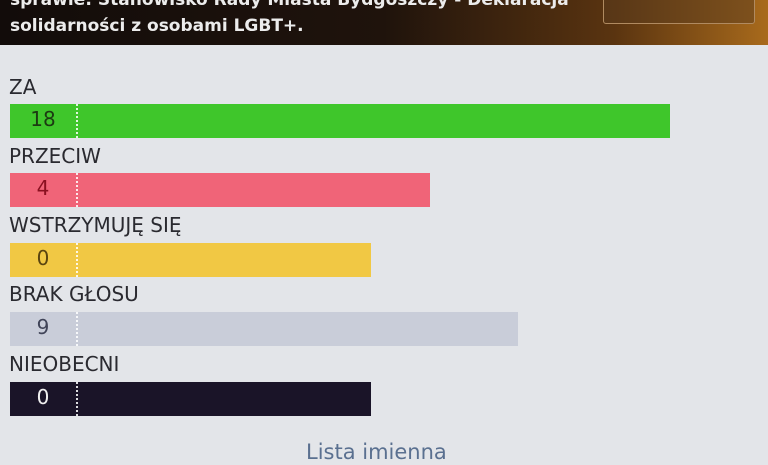  What do you see at coordinates (64, 364) in the screenshot?
I see `result-label: NIEOBECNI` at bounding box center [64, 364].